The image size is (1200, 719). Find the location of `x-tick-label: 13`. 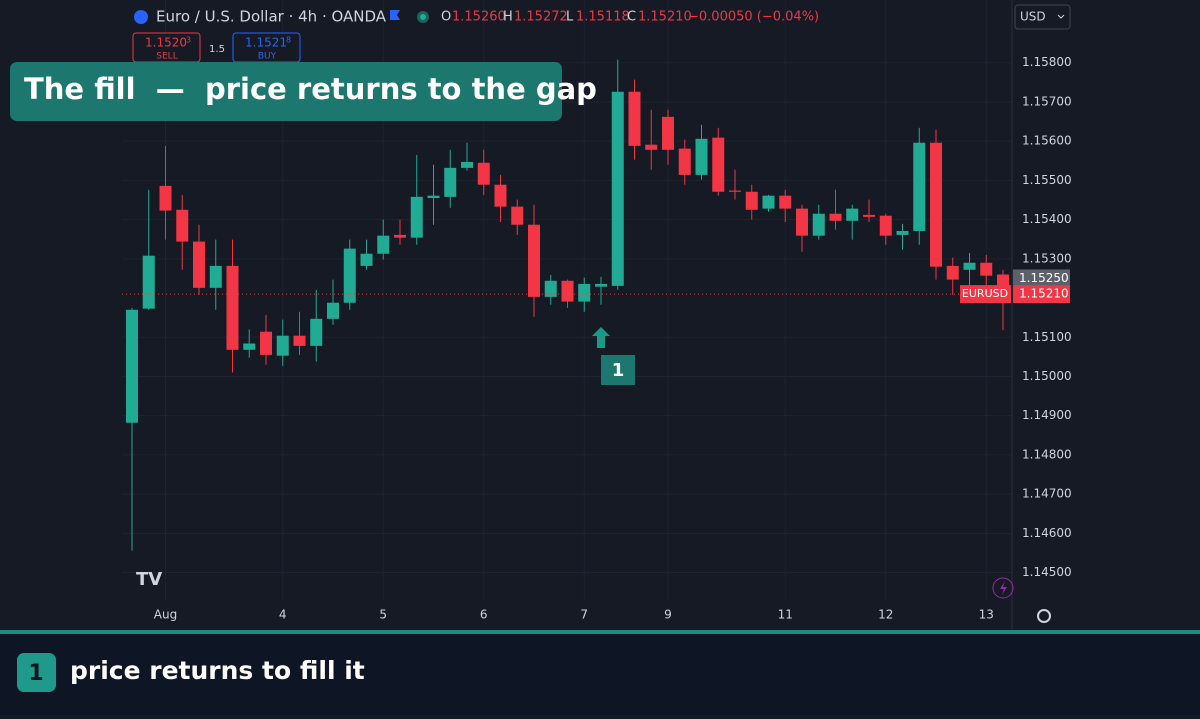

x-tick-label: 13 is located at coordinates (986, 615).